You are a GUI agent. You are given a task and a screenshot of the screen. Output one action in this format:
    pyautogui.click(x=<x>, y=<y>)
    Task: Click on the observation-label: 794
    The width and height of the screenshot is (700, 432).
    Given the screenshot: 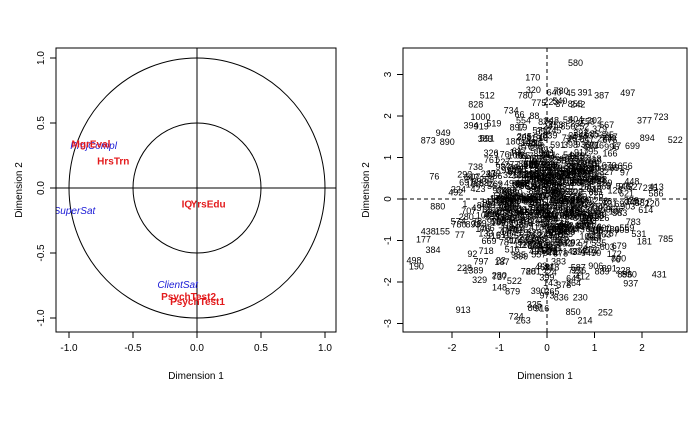 What is the action you would take?
    pyautogui.click(x=535, y=147)
    